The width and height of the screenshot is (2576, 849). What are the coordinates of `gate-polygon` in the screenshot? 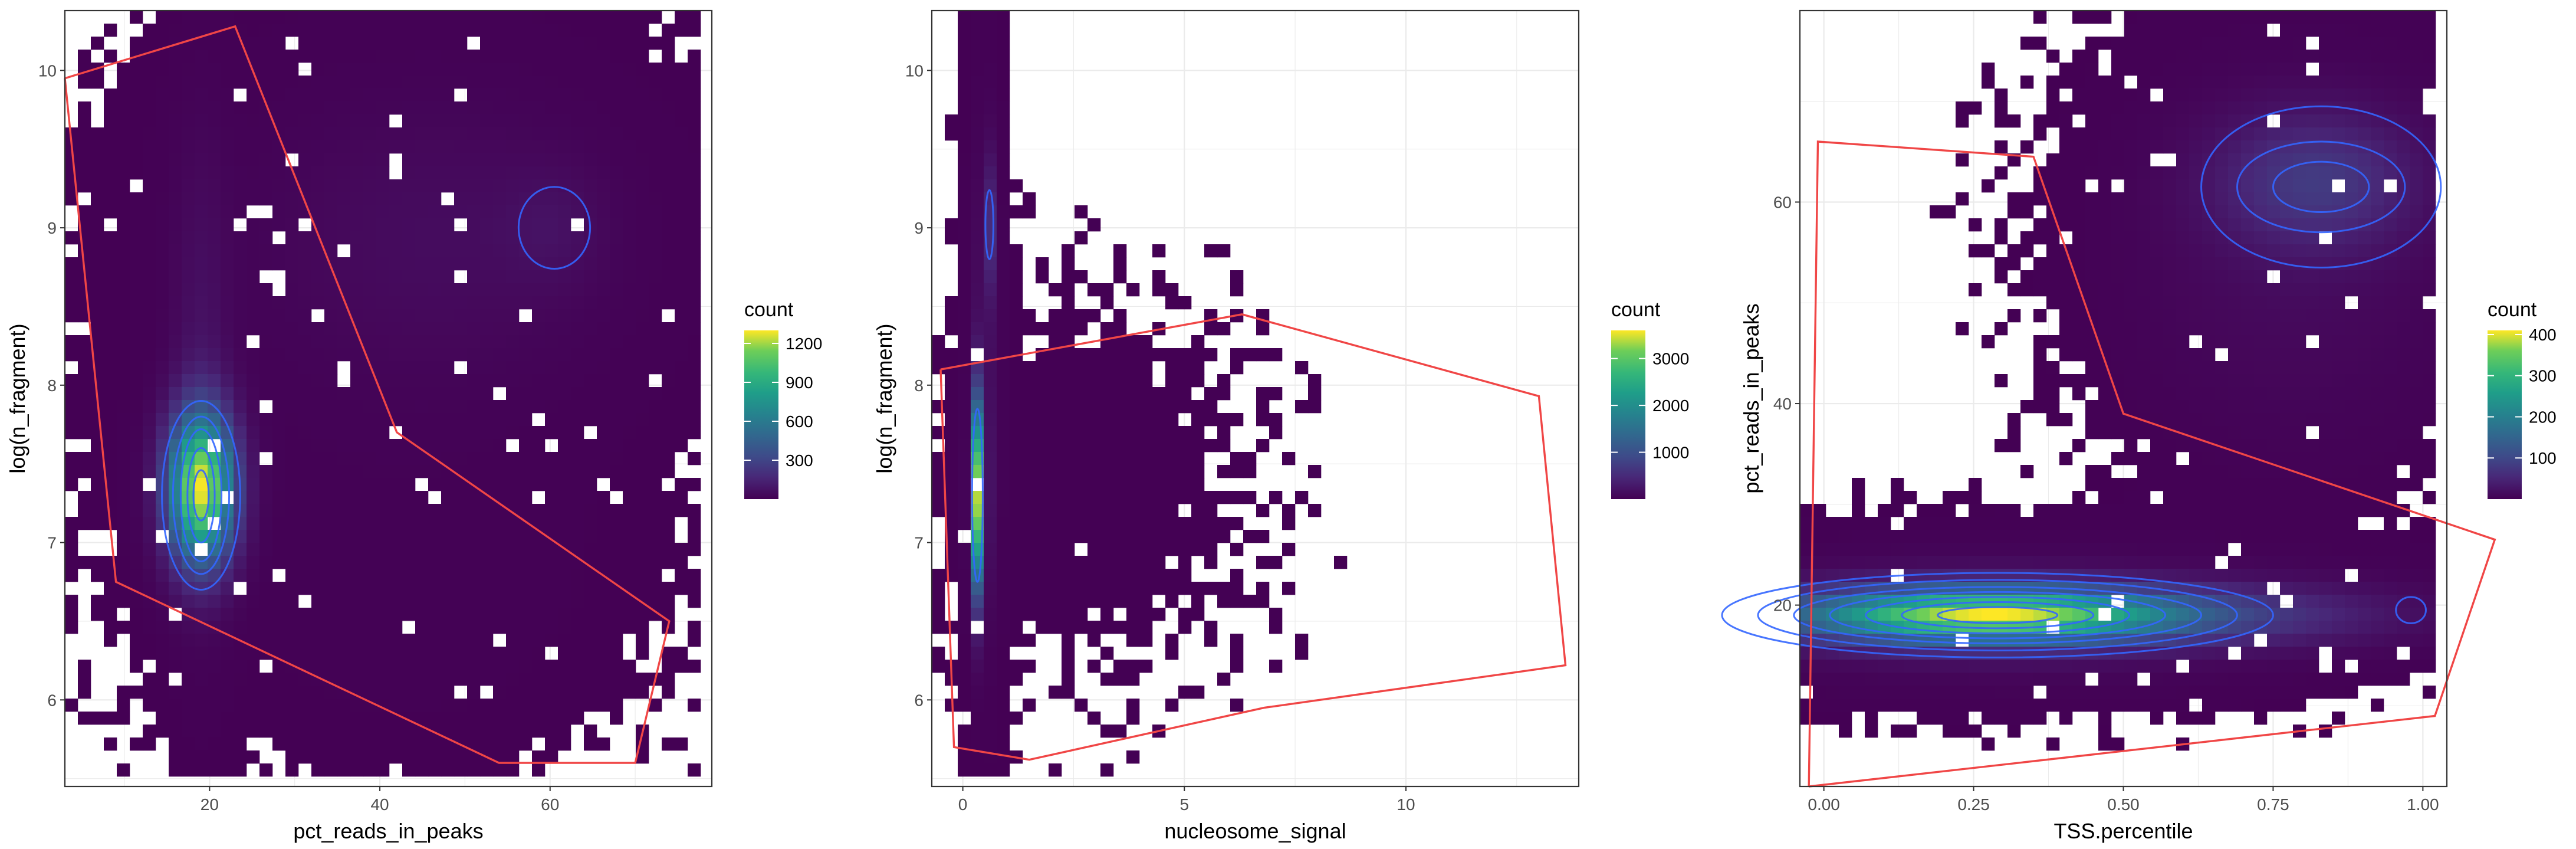 It's located at (1253, 537).